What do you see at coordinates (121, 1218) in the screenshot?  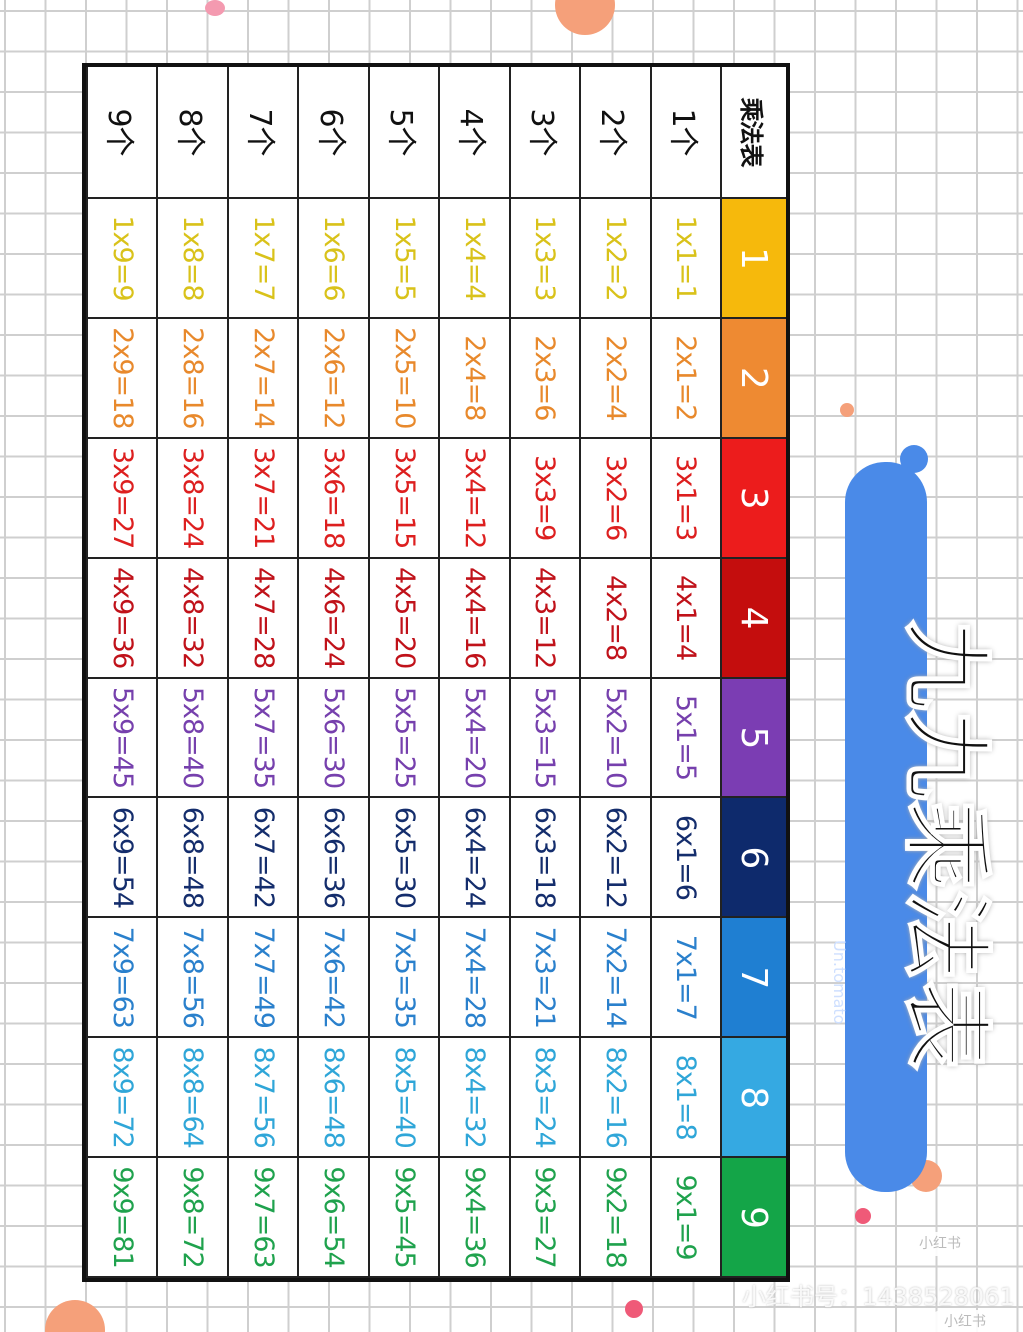 I see `table-cell: 9x9=81` at bounding box center [121, 1218].